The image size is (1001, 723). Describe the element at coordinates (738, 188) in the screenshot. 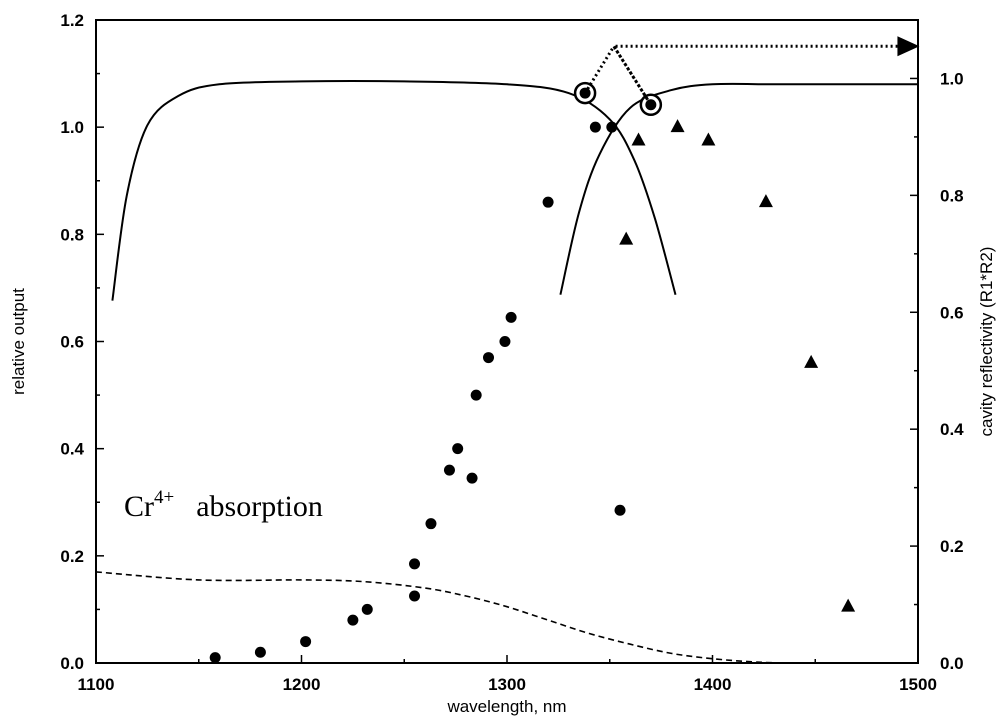

I see `reflectivity-curve` at that location.